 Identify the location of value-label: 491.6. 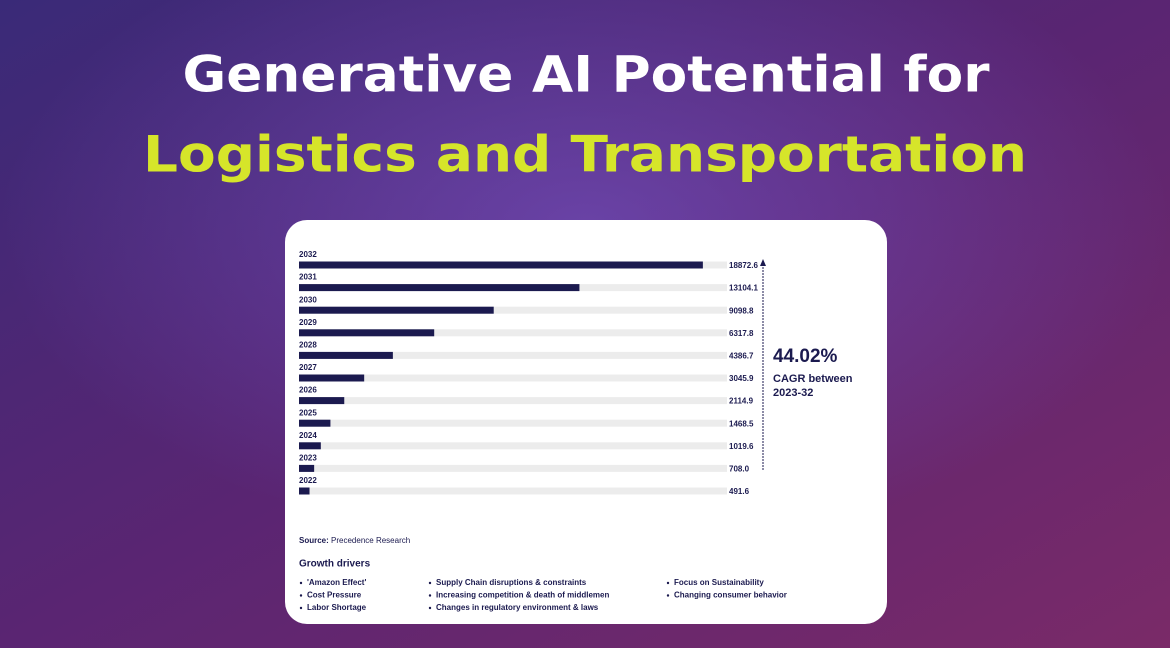
(739, 491).